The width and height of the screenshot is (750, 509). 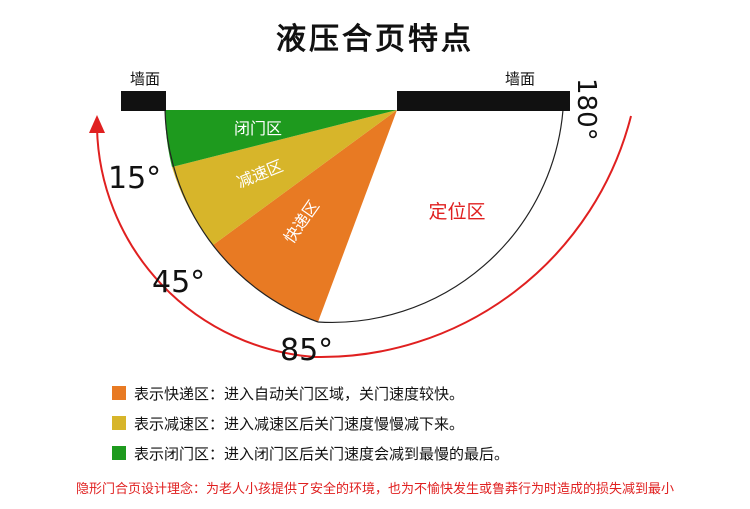 I want to click on sector-positioning, so click(x=440, y=216).